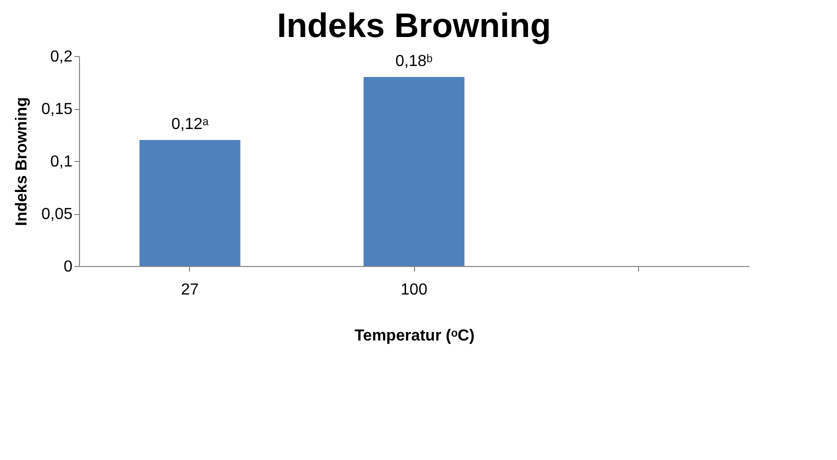 Image resolution: width=837 pixels, height=460 pixels. I want to click on x-tick-label: 27, so click(190, 290).